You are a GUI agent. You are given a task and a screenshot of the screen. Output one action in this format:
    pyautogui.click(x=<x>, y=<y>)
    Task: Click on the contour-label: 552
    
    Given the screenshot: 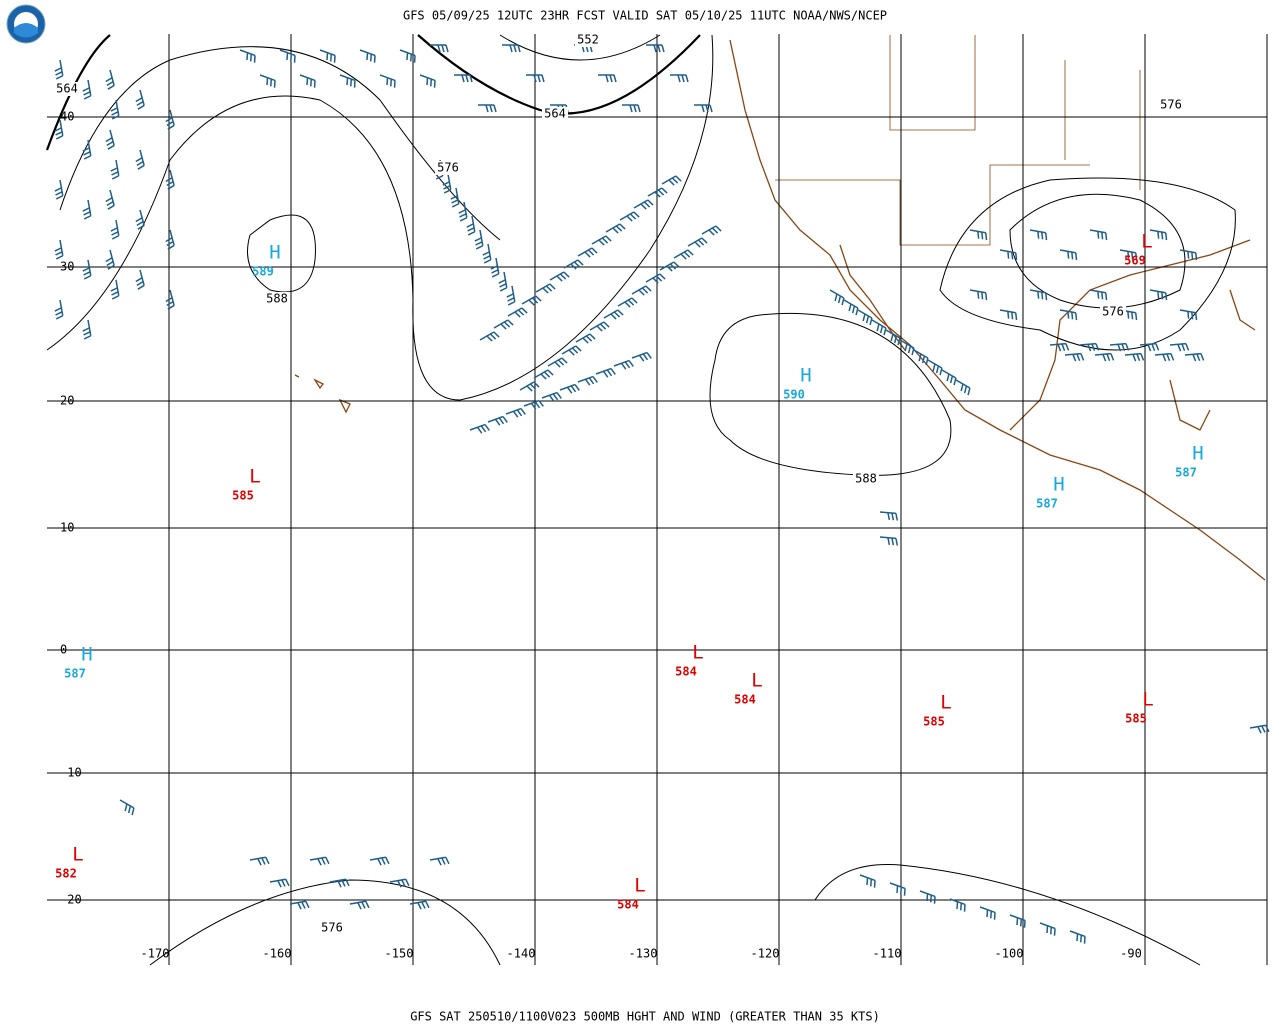 What is the action you would take?
    pyautogui.click(x=588, y=40)
    